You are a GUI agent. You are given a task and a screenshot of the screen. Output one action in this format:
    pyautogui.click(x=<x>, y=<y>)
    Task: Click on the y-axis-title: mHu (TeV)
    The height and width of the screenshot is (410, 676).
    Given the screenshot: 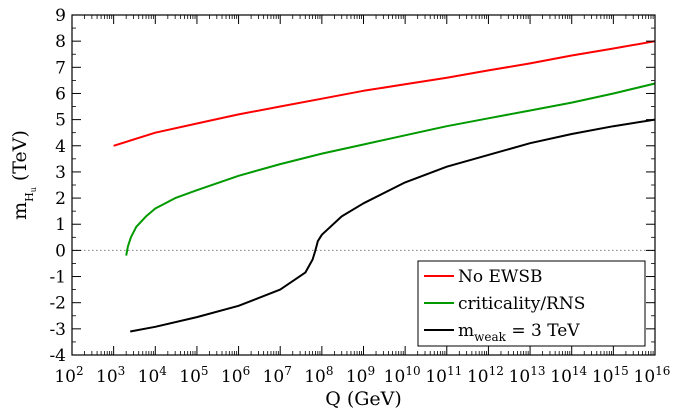 What is the action you would take?
    pyautogui.click(x=23, y=175)
    